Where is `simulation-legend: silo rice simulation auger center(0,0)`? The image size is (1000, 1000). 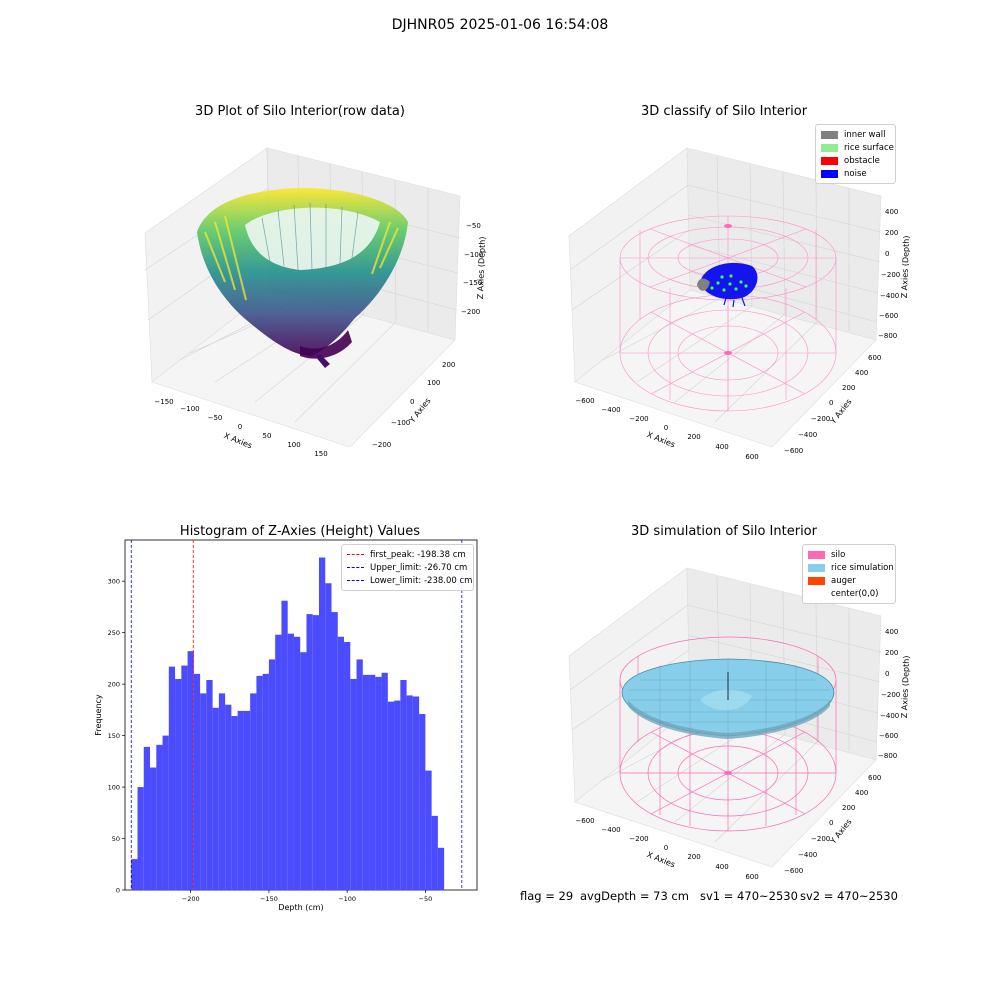
simulation-legend: silo rice simulation auger center(0,0) is located at coordinates (849, 574).